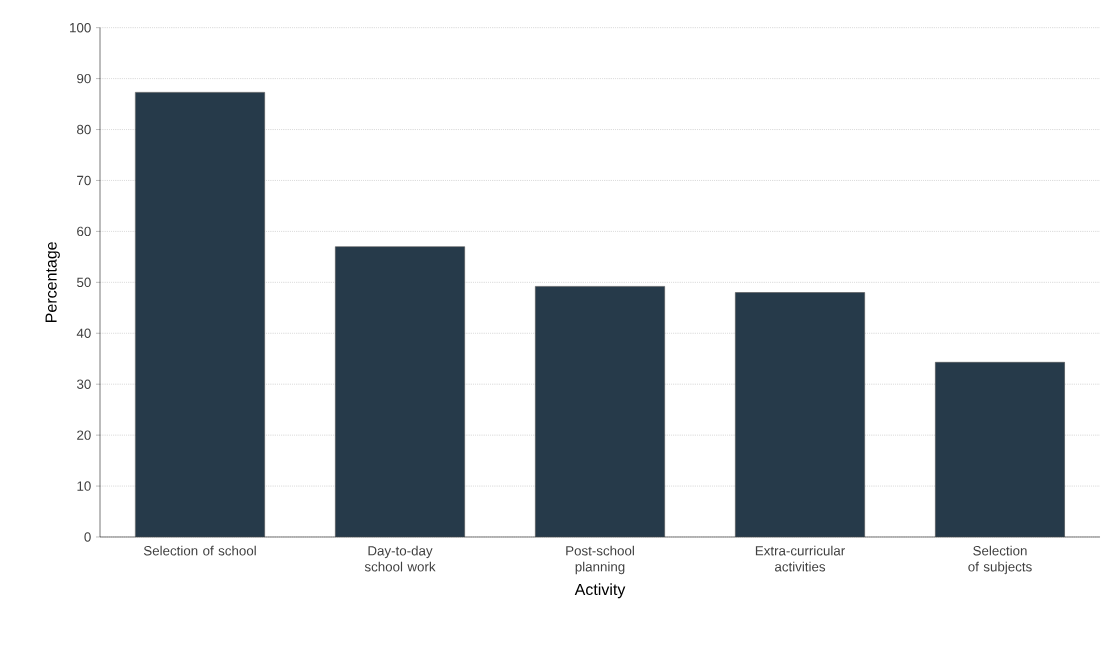 The width and height of the screenshot is (1109, 657). What do you see at coordinates (84, 129) in the screenshot?
I see `y-tick-label: 80` at bounding box center [84, 129].